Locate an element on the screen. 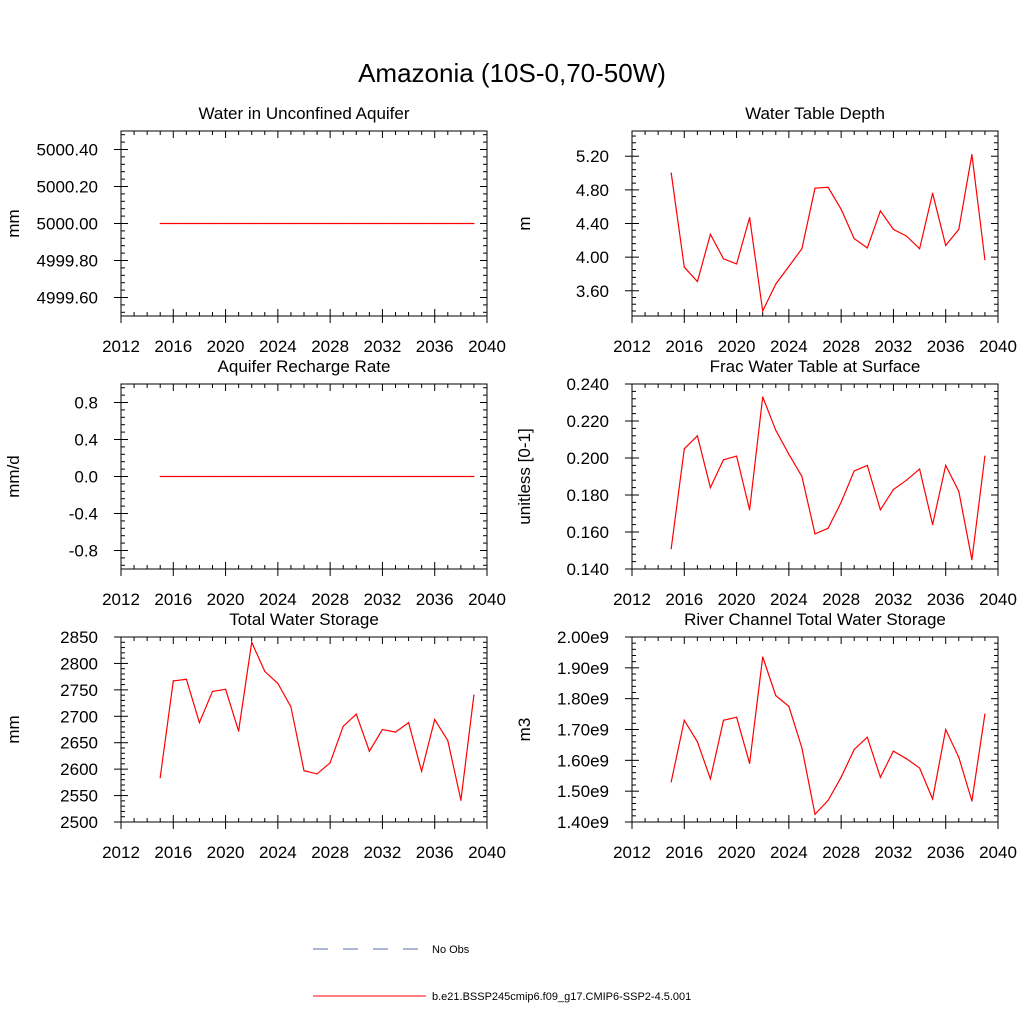  y-tick-label: 0.200 is located at coordinates (587, 458).